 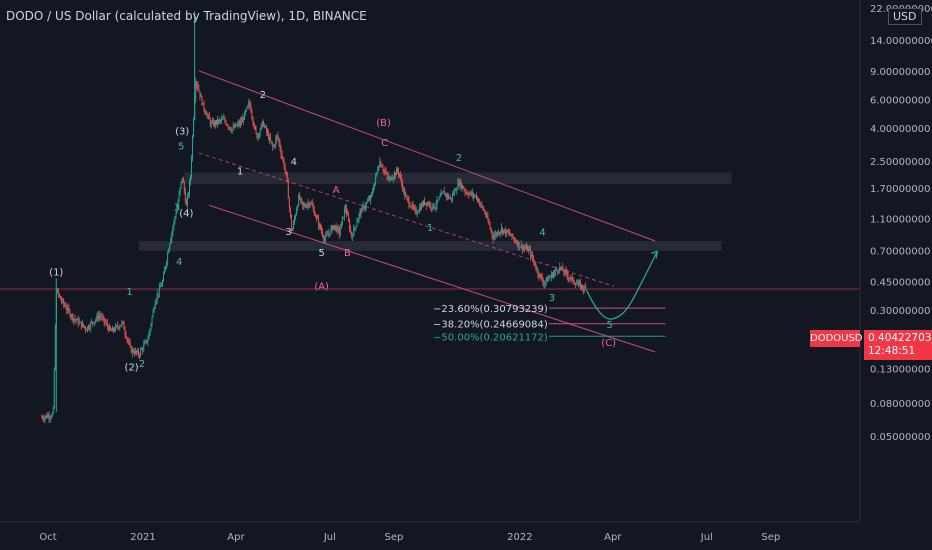 What do you see at coordinates (321, 253) in the screenshot?
I see `wave-label-13: 5` at bounding box center [321, 253].